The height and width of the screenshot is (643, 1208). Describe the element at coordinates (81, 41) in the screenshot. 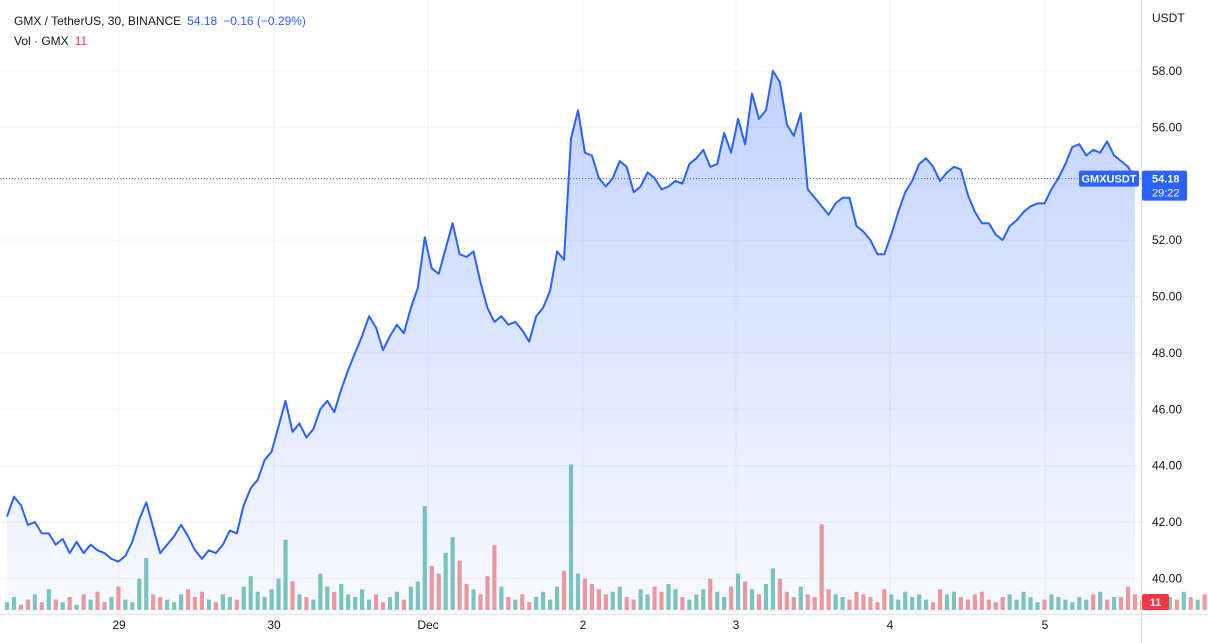

I see `volume-indicator-value: 11` at that location.